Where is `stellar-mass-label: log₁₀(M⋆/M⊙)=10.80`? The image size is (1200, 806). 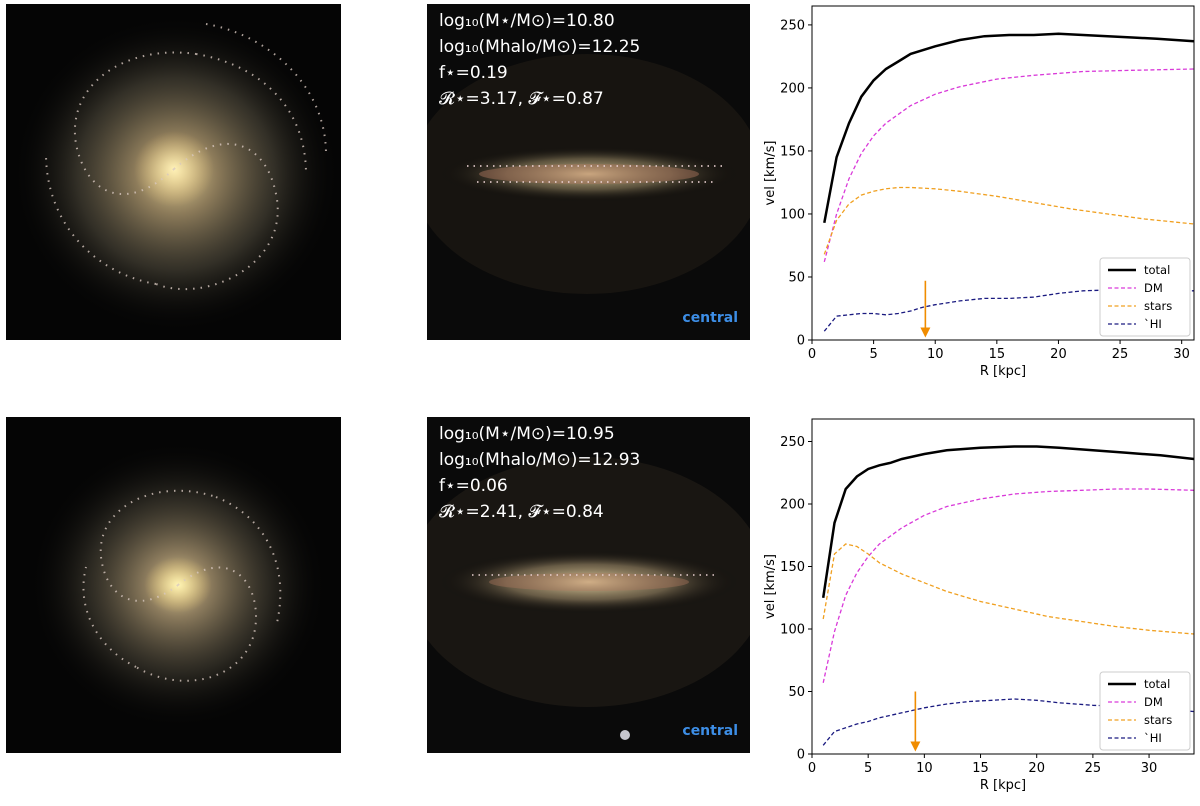 stellar-mass-label: log₁₀(M⋆/M⊙)=10.80 is located at coordinates (527, 21).